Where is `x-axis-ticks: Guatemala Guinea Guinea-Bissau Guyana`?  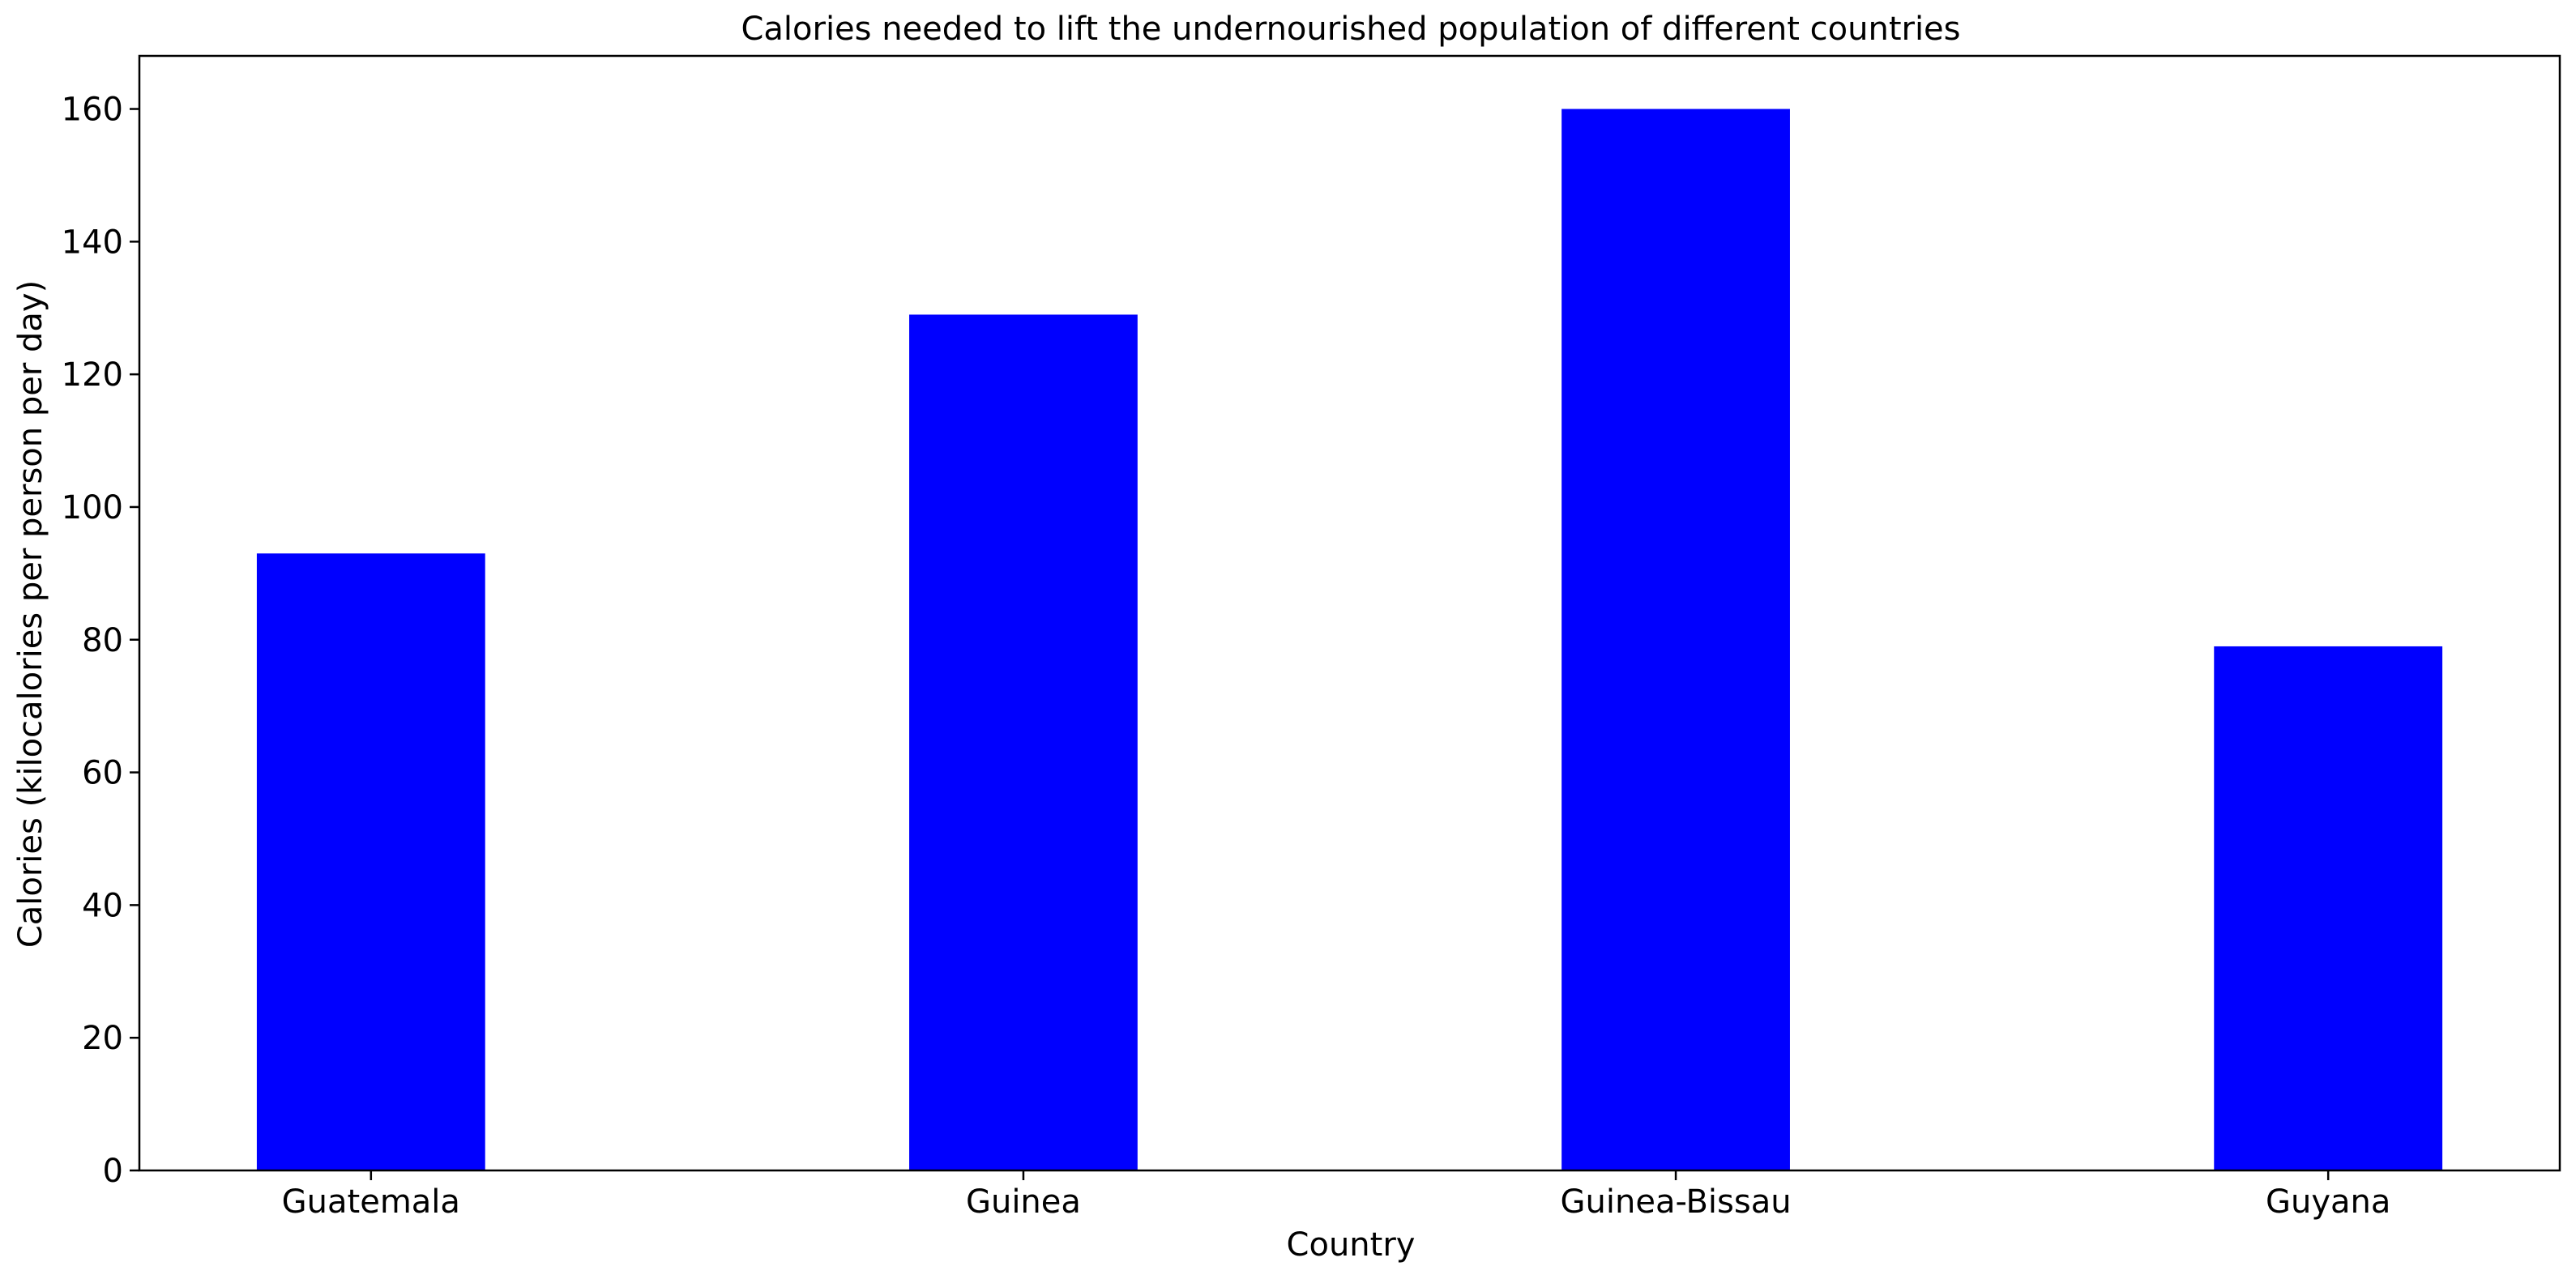 x-axis-ticks: Guatemala Guinea Guinea-Bissau Guyana is located at coordinates (1336, 1195).